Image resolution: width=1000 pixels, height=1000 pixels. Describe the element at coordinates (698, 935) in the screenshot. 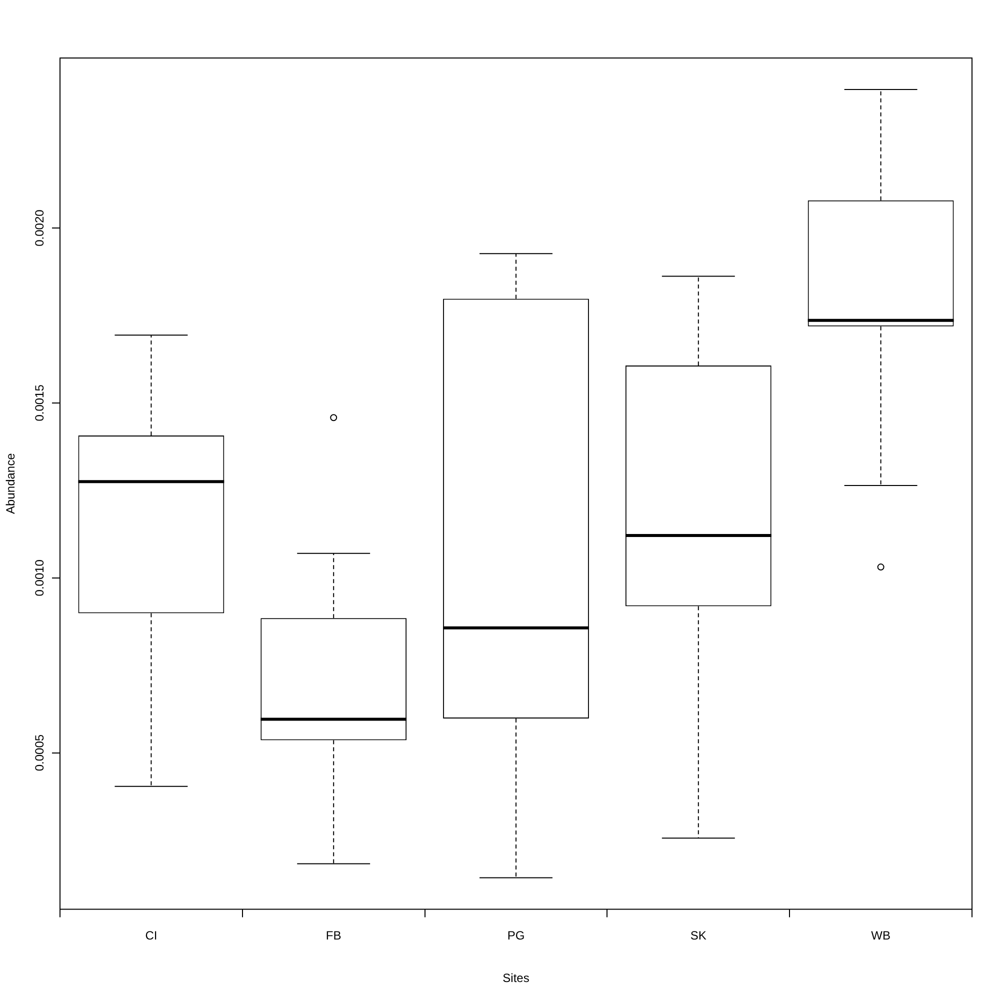

I see `x-tick-label: SK` at that location.